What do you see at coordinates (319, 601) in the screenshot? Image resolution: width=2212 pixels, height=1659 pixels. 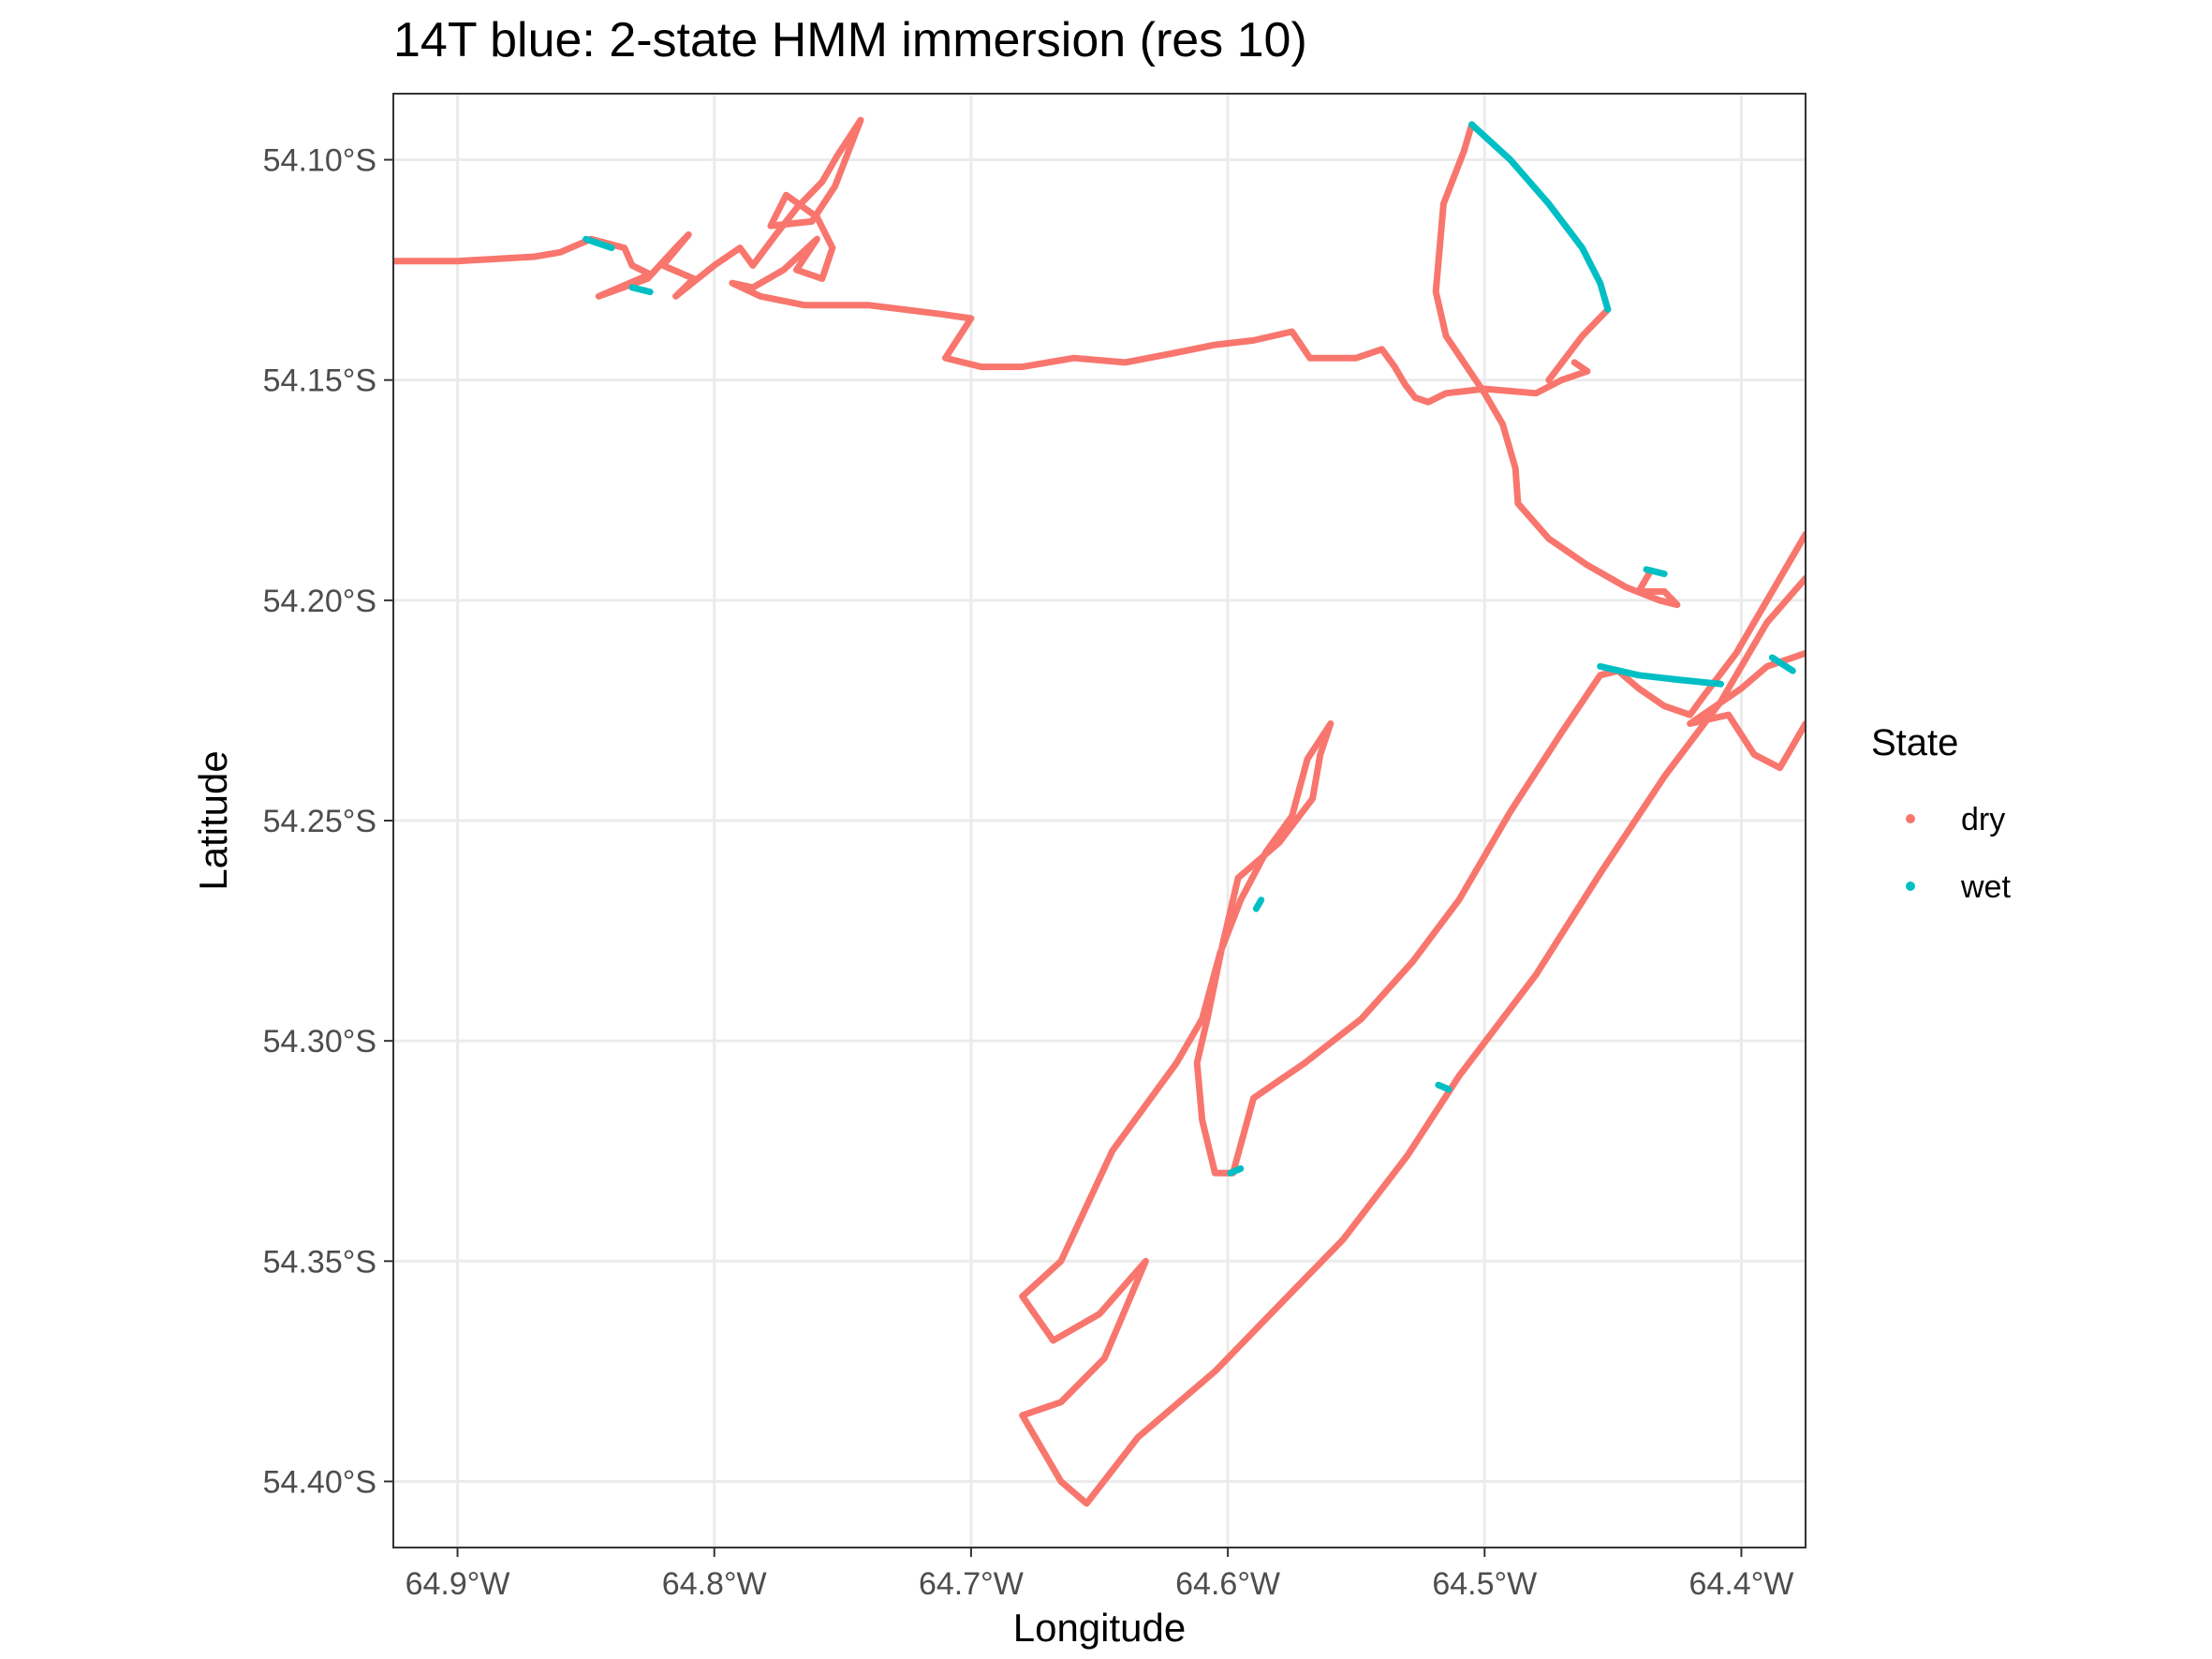 I see `y-tick-label: 54.20°S` at bounding box center [319, 601].